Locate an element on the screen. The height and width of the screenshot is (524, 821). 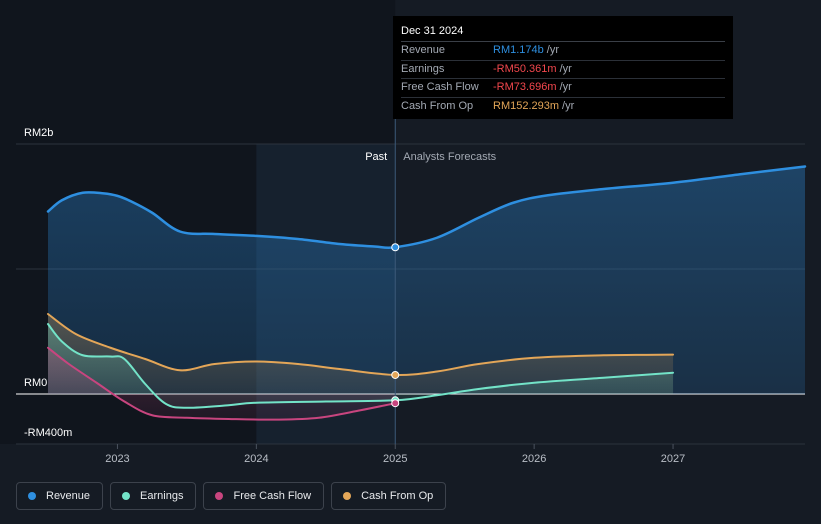
tooltip-value: RM152.293m is located at coordinates (526, 105).